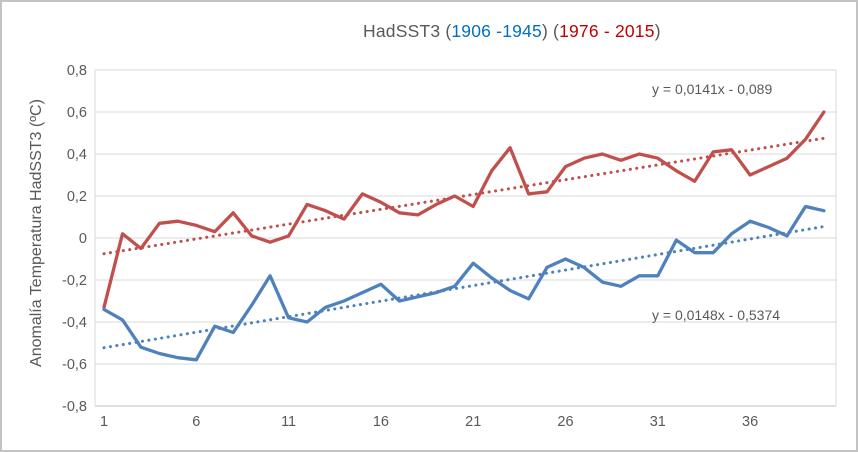 This screenshot has height=452, width=858. Describe the element at coordinates (104, 422) in the screenshot. I see `x-tick-label: 1` at that location.